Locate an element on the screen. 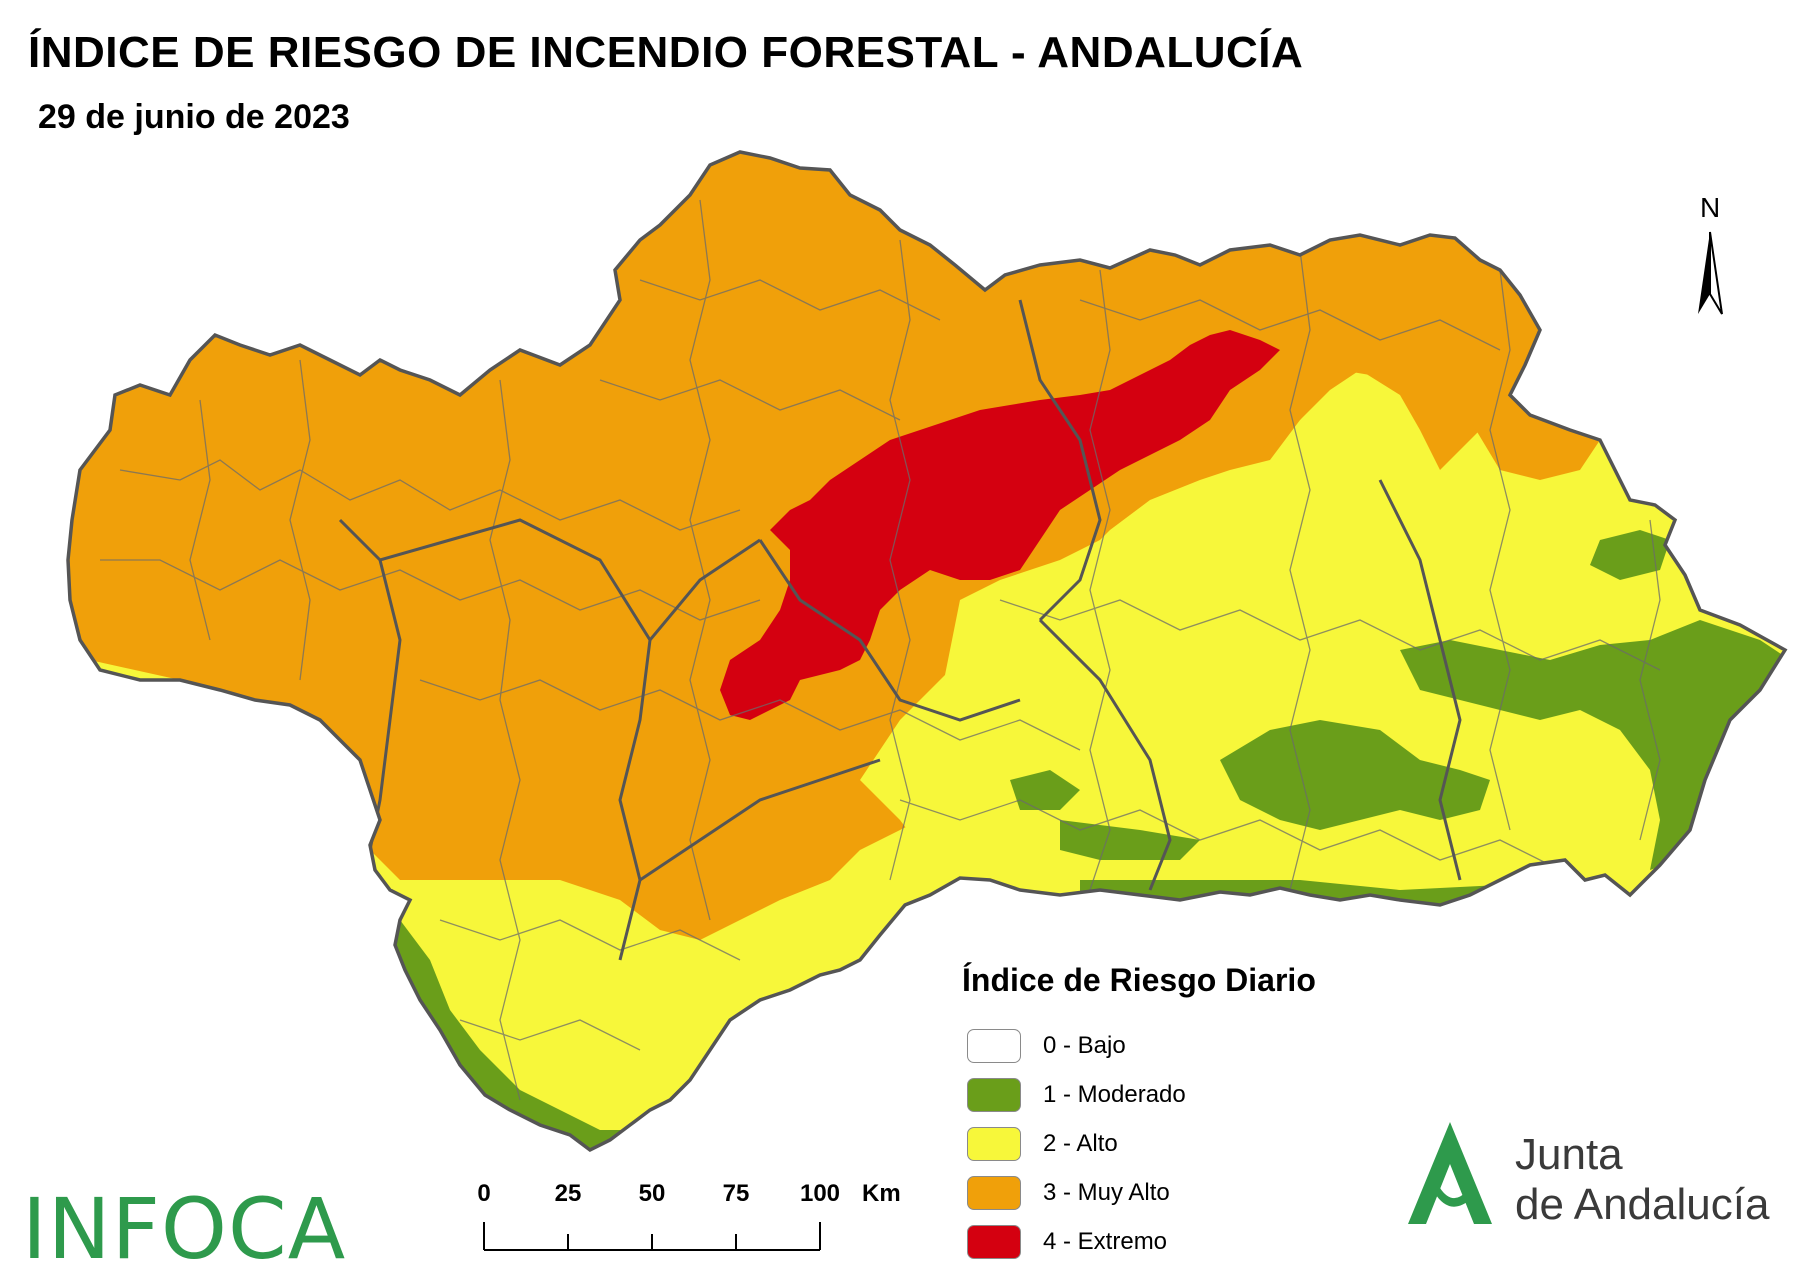 The image size is (1817, 1283). legend-swatch-bajo is located at coordinates (994, 1045).